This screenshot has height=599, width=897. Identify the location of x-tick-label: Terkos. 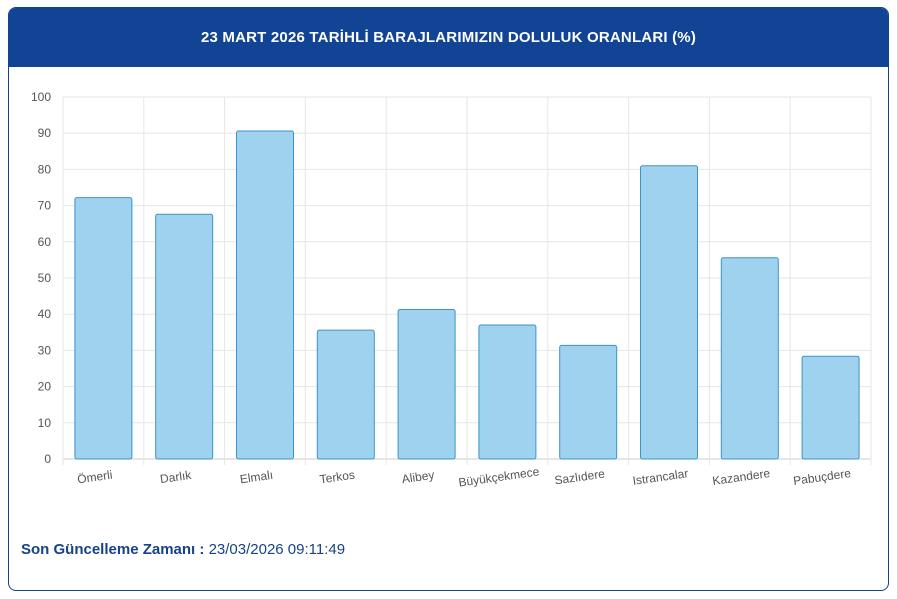
(337, 477).